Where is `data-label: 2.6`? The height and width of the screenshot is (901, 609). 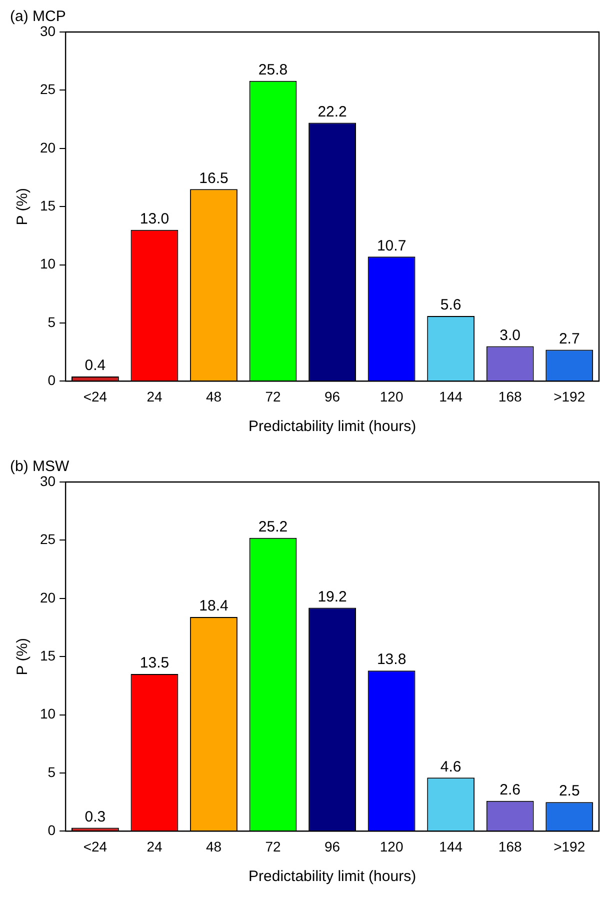 data-label: 2.6 is located at coordinates (510, 790).